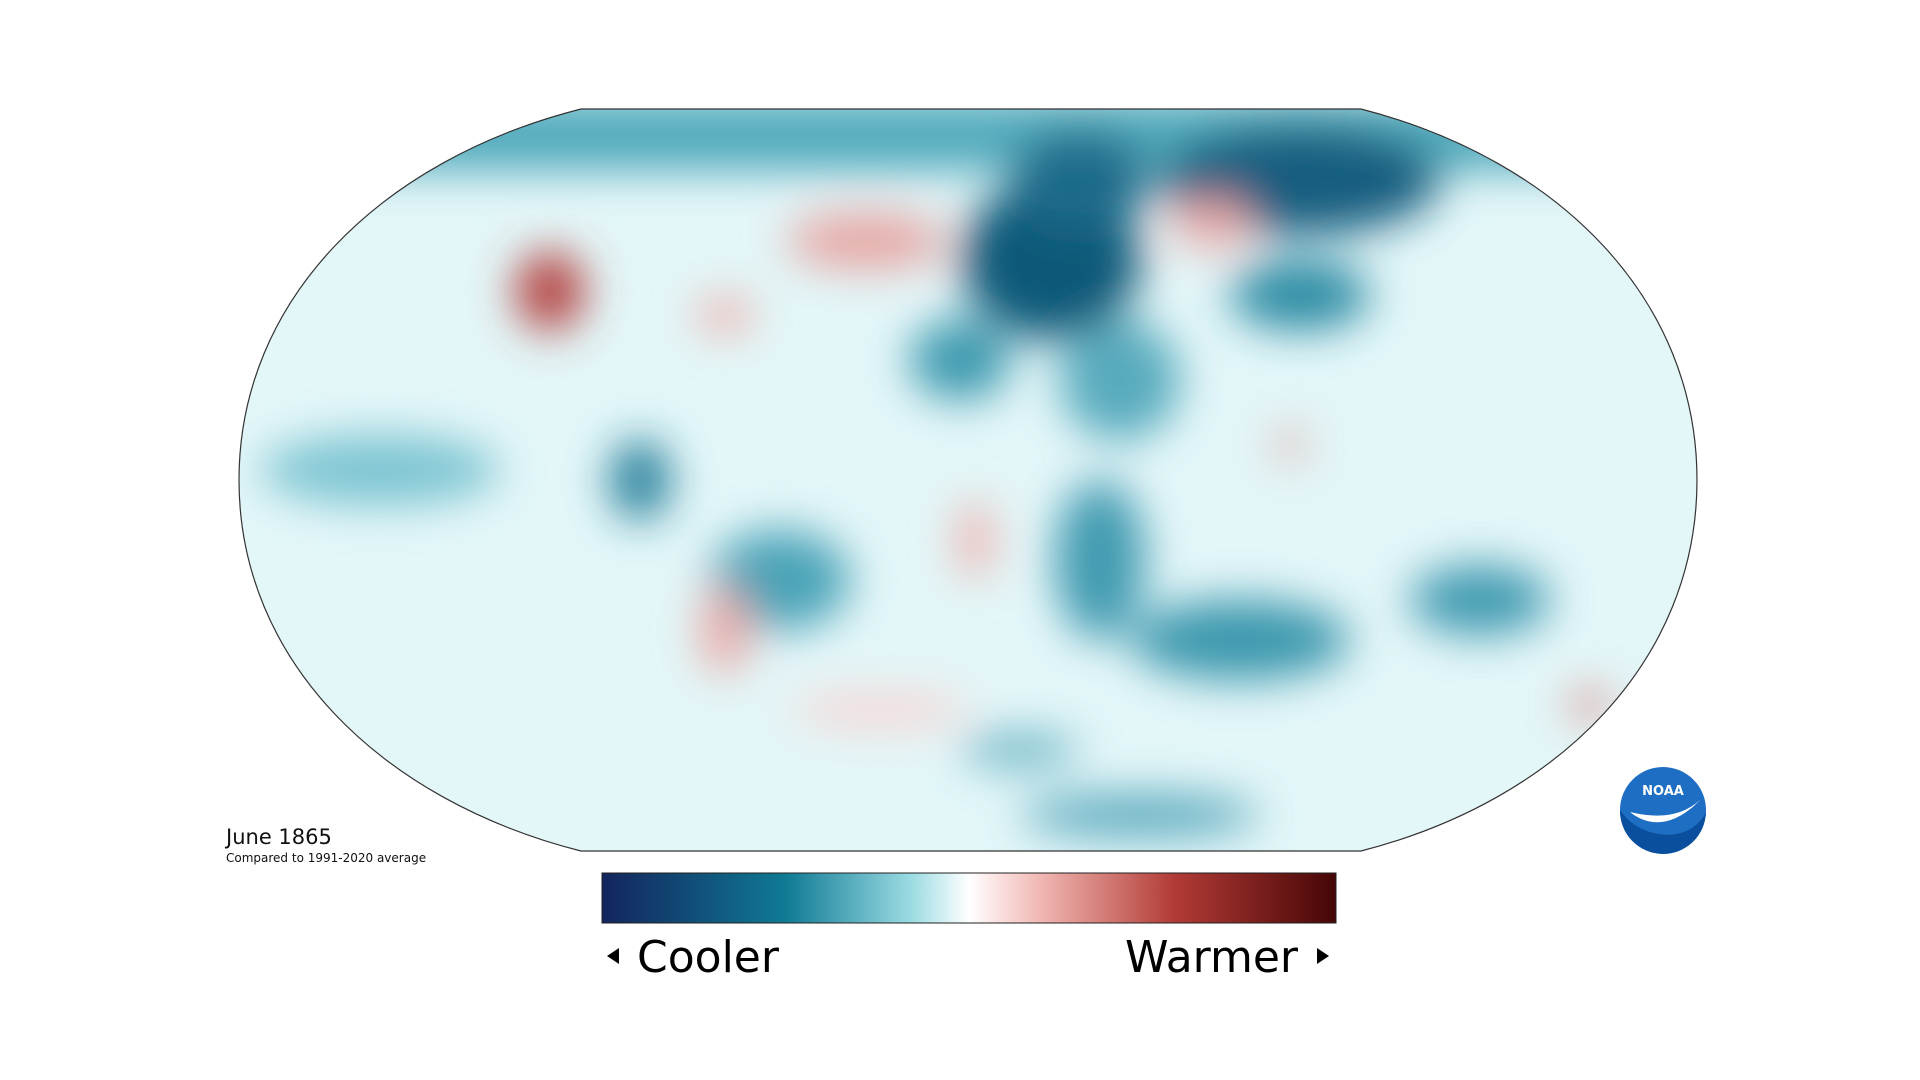 The width and height of the screenshot is (1920, 1080). Describe the element at coordinates (613, 956) in the screenshot. I see `cool-arrow` at that location.